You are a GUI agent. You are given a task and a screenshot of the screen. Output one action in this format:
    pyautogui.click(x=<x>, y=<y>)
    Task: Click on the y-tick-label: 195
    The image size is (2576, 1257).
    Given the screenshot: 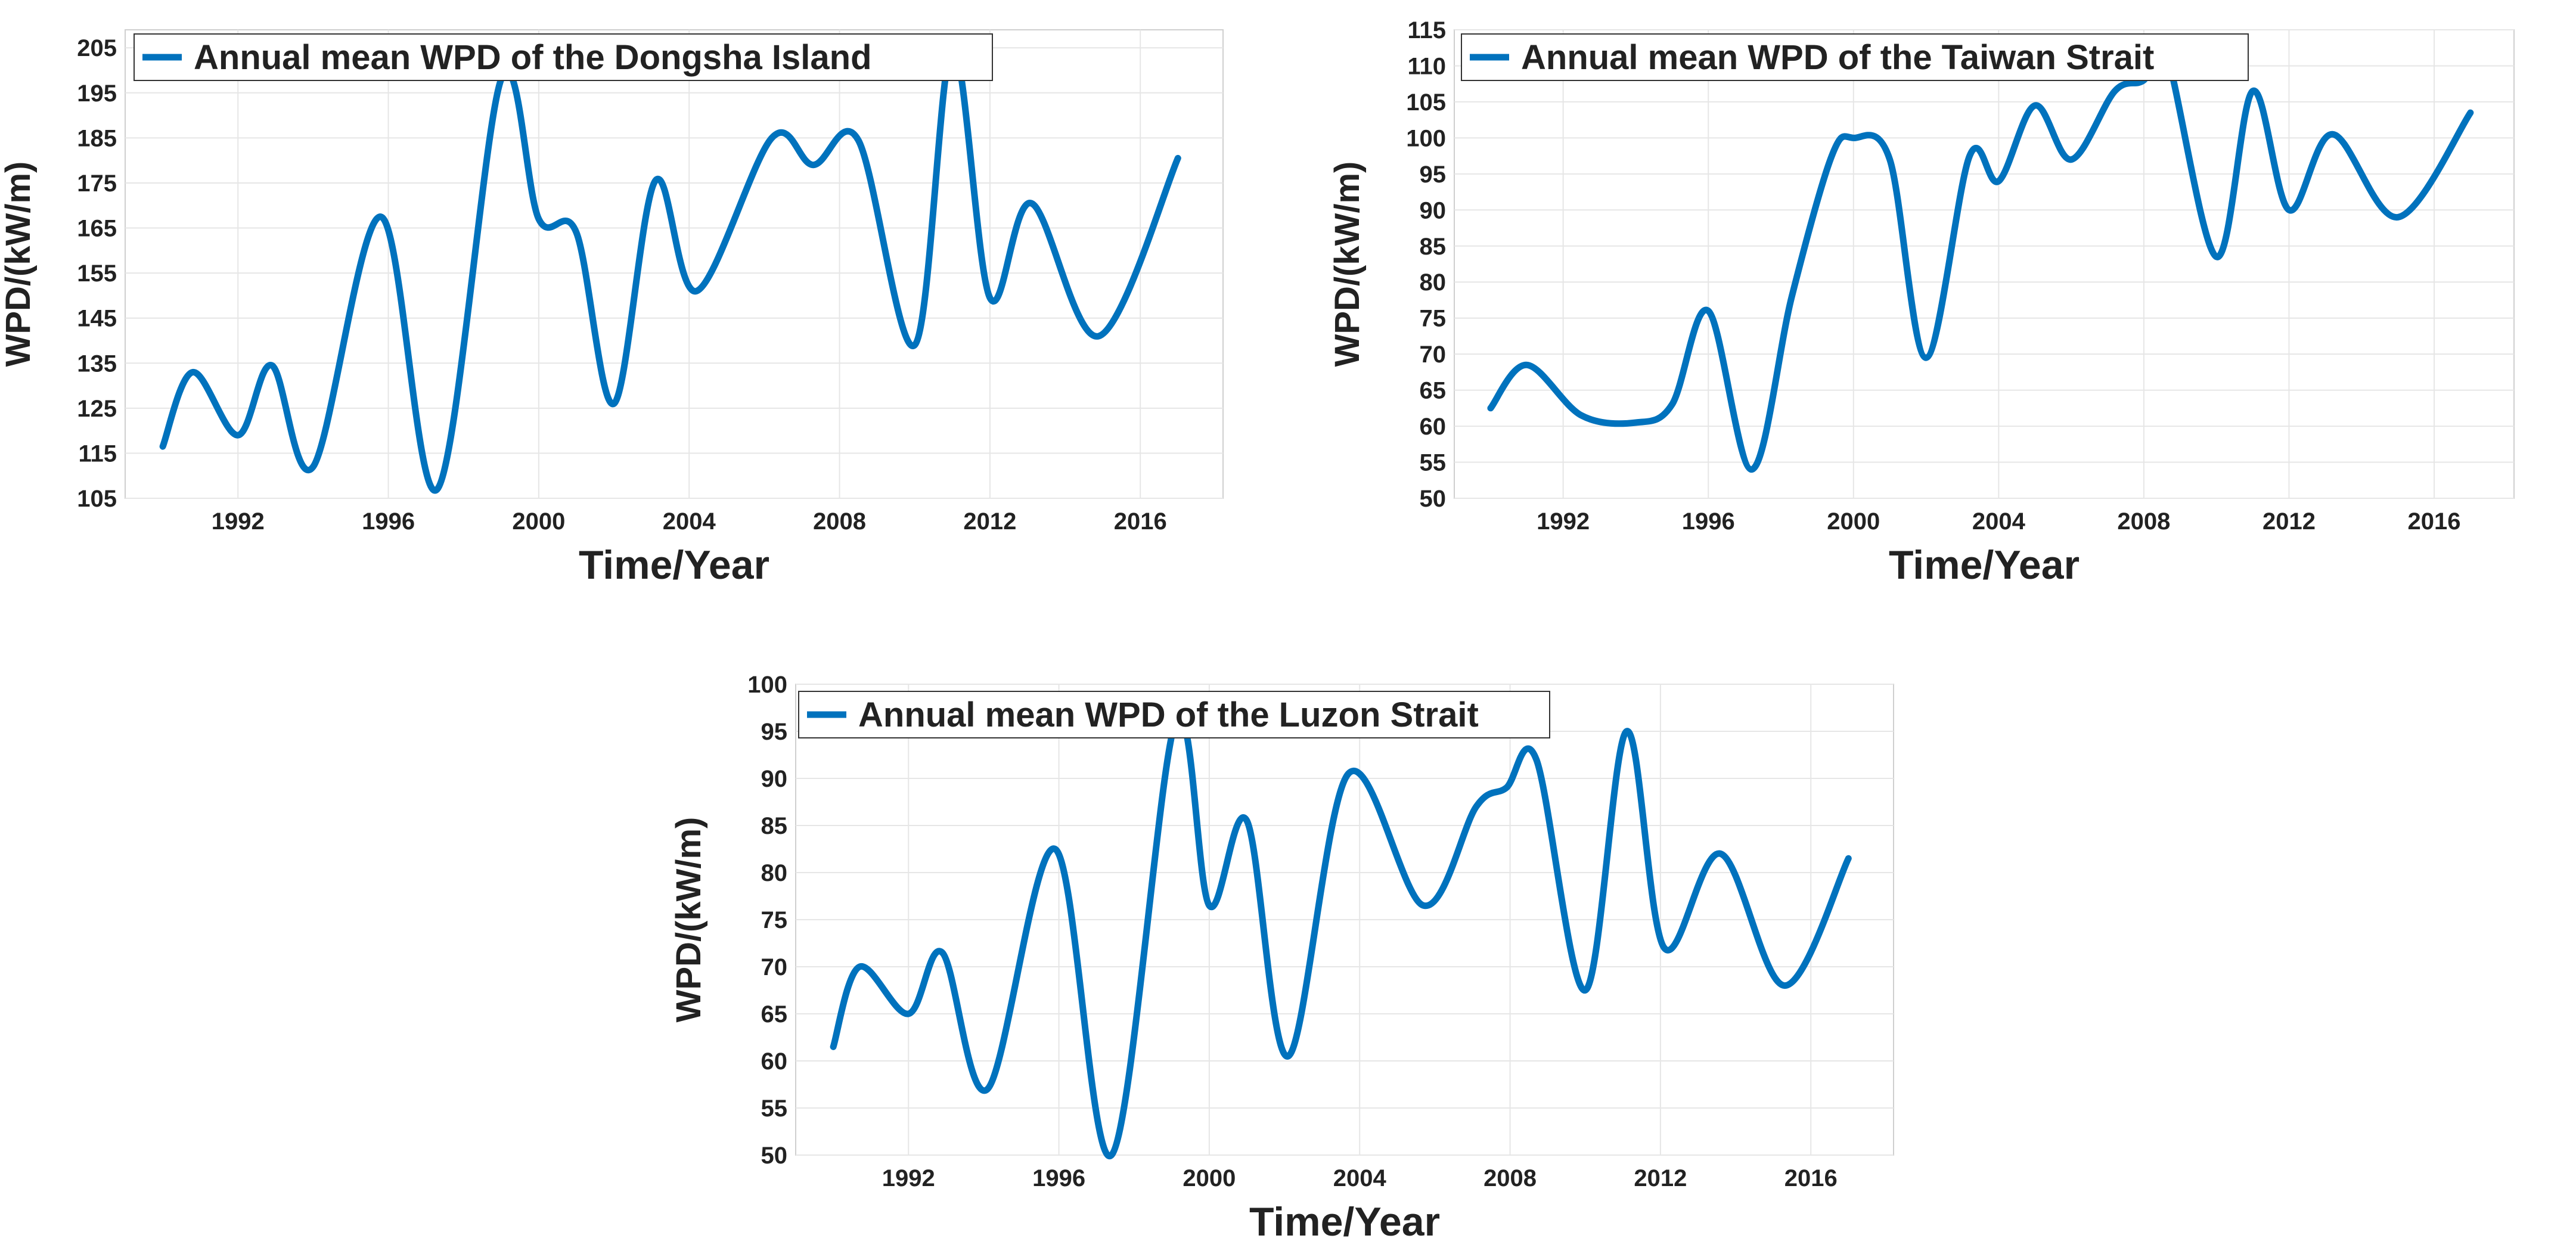 What is the action you would take?
    pyautogui.click(x=97, y=94)
    